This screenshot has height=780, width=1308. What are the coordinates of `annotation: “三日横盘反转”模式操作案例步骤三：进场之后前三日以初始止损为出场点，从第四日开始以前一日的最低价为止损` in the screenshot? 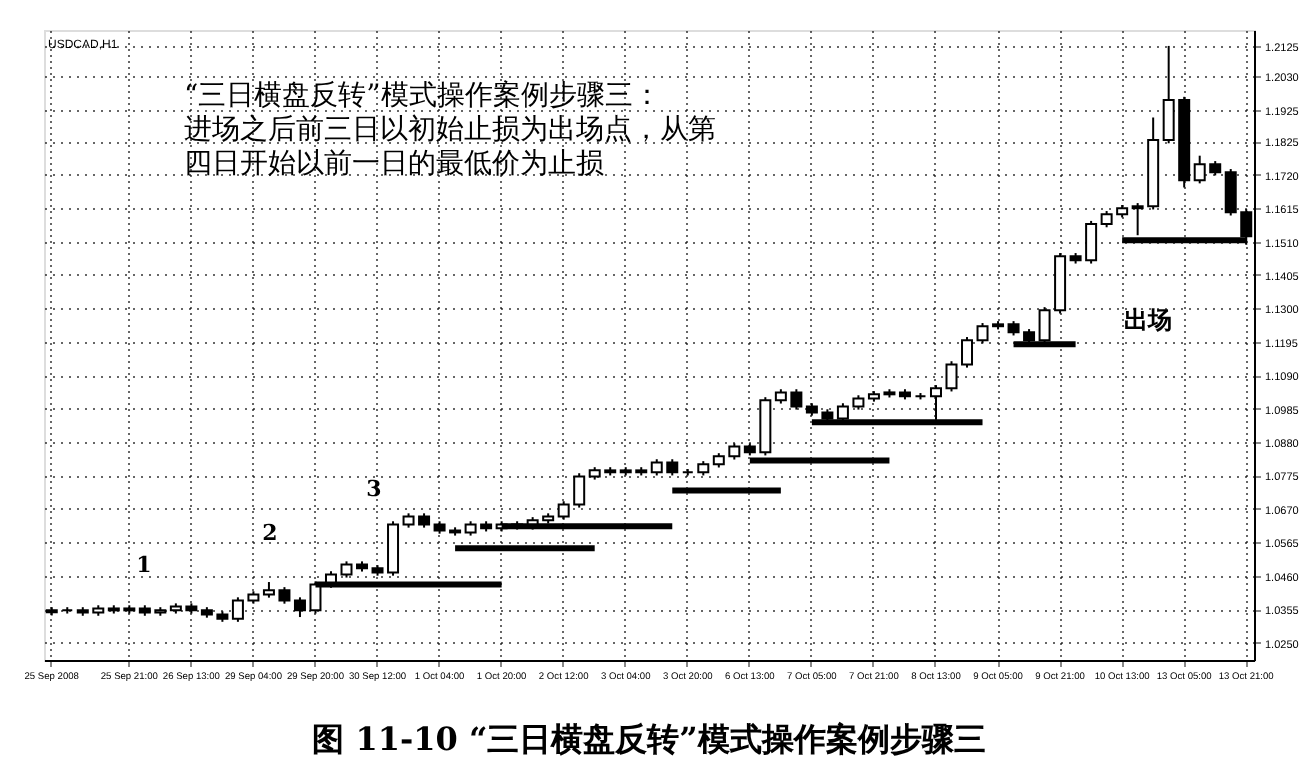 It's located at (450, 129).